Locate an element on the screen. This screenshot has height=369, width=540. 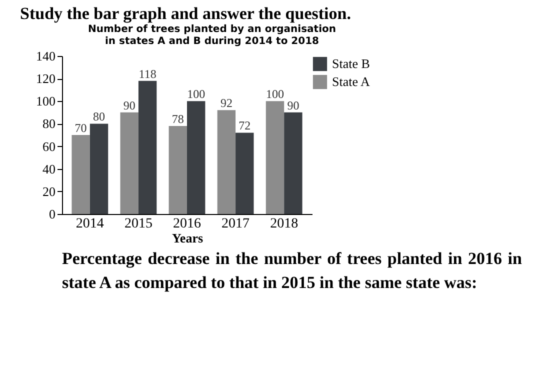
y-tick-label: 0 is located at coordinates (52, 214).